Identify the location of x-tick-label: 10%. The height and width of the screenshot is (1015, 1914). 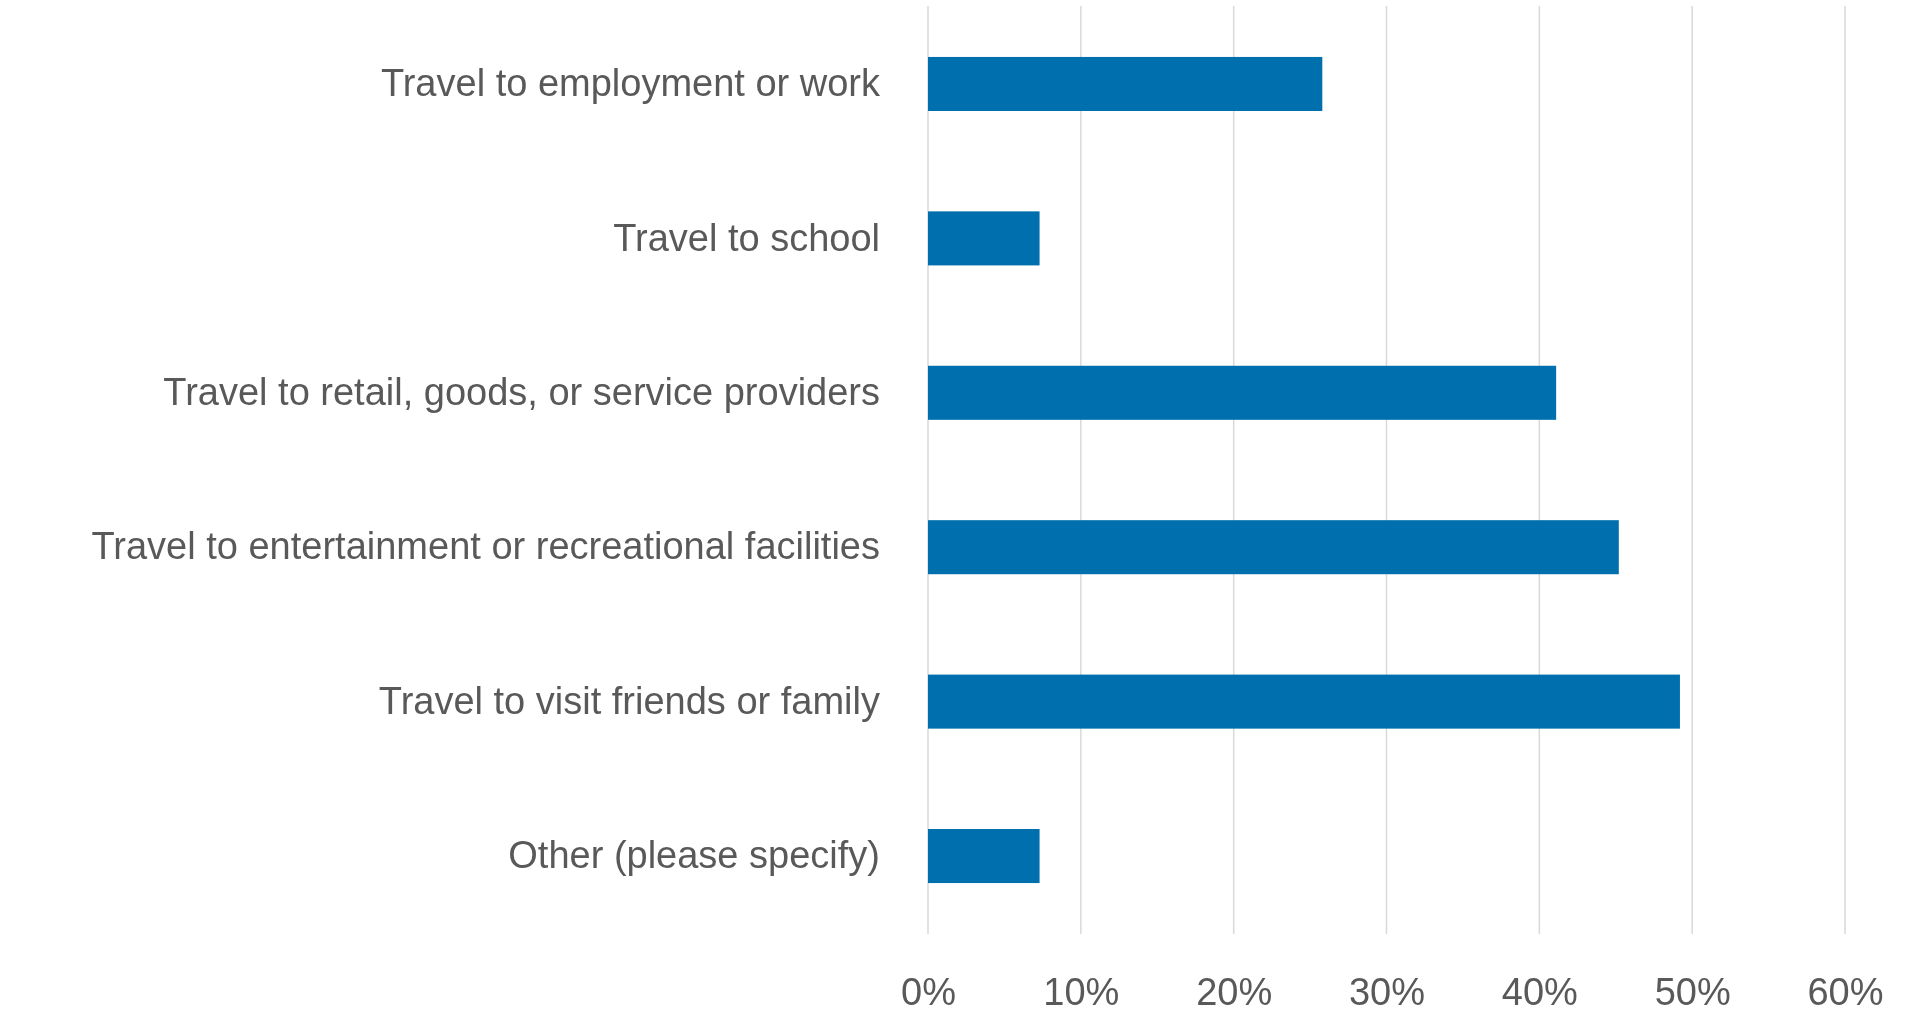
(1081, 991).